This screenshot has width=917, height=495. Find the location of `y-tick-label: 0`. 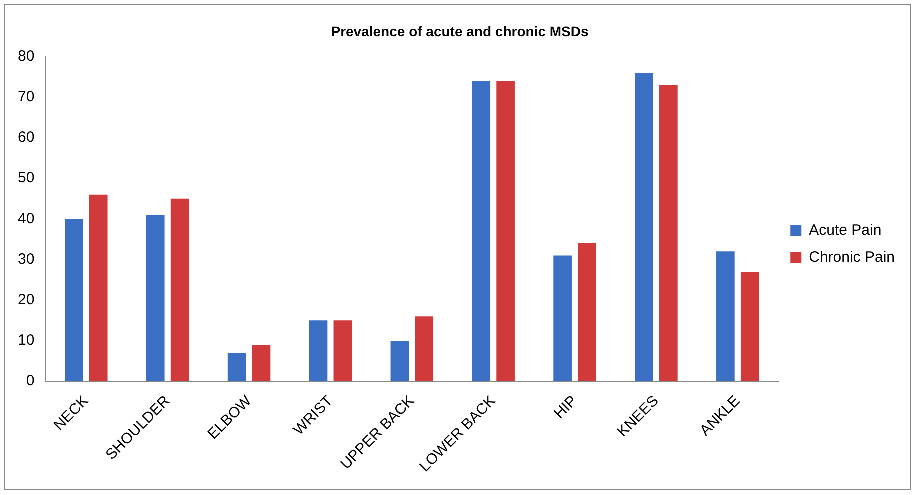

y-tick-label: 0 is located at coordinates (30, 381).